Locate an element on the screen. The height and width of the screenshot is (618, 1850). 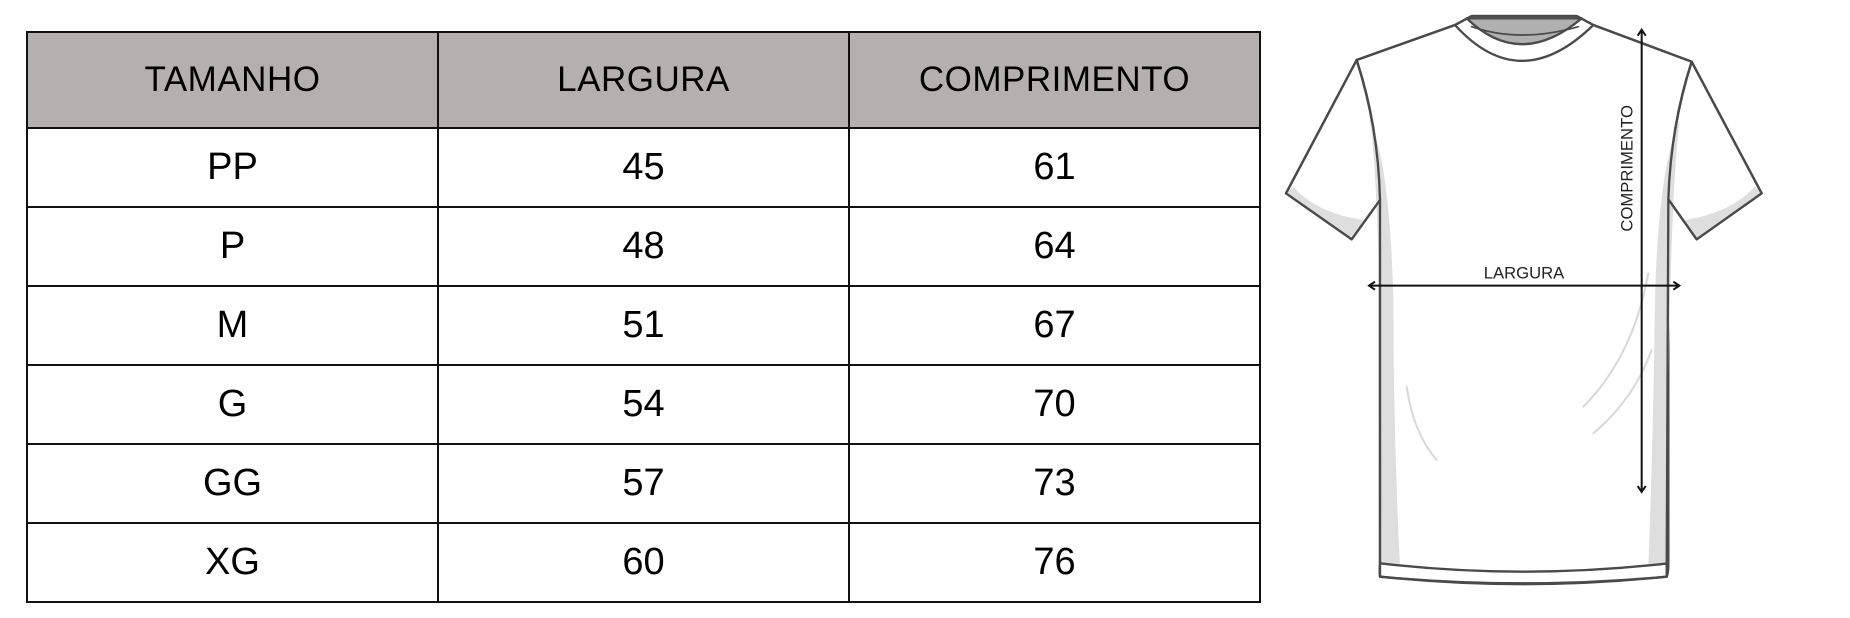
length-cell: 64 is located at coordinates (1054, 246).